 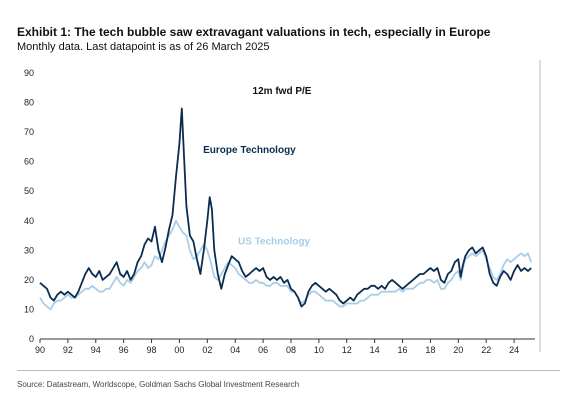 I want to click on y-tick-label: 50, so click(x=29, y=191).